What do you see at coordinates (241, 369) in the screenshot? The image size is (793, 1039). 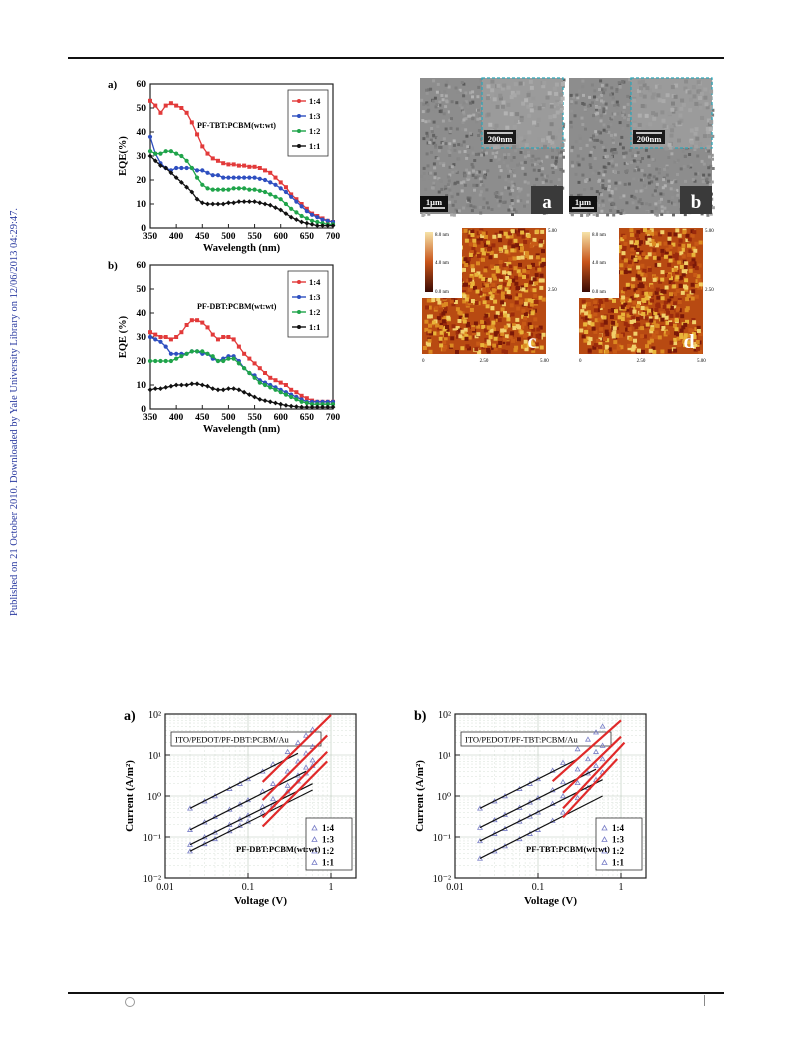 I see `series-line` at bounding box center [241, 369].